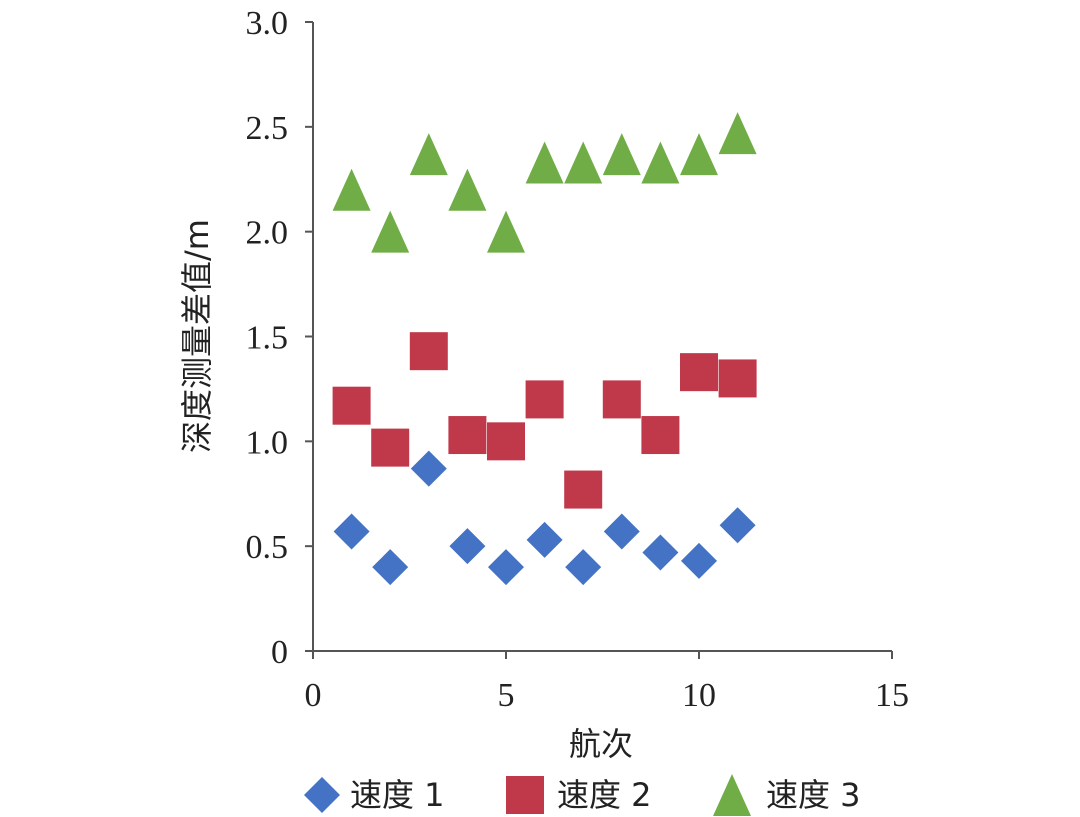  What do you see at coordinates (525, 795) in the screenshot?
I see `legend-square-marker` at bounding box center [525, 795].